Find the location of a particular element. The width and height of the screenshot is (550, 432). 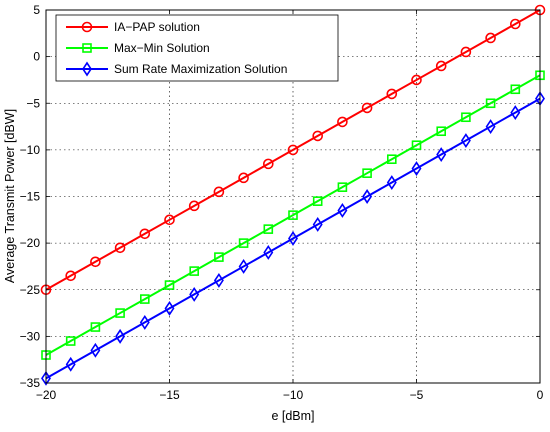

legend-item: Max−Min Solution is located at coordinates (138, 48).